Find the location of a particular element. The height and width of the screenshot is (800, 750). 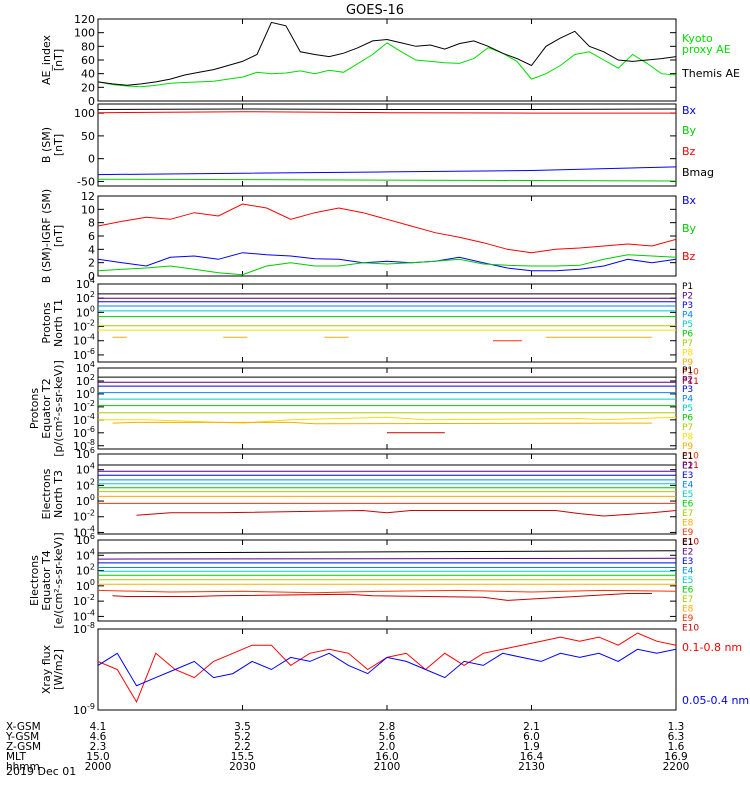

orbit-cell: 1.6 is located at coordinates (676, 747).